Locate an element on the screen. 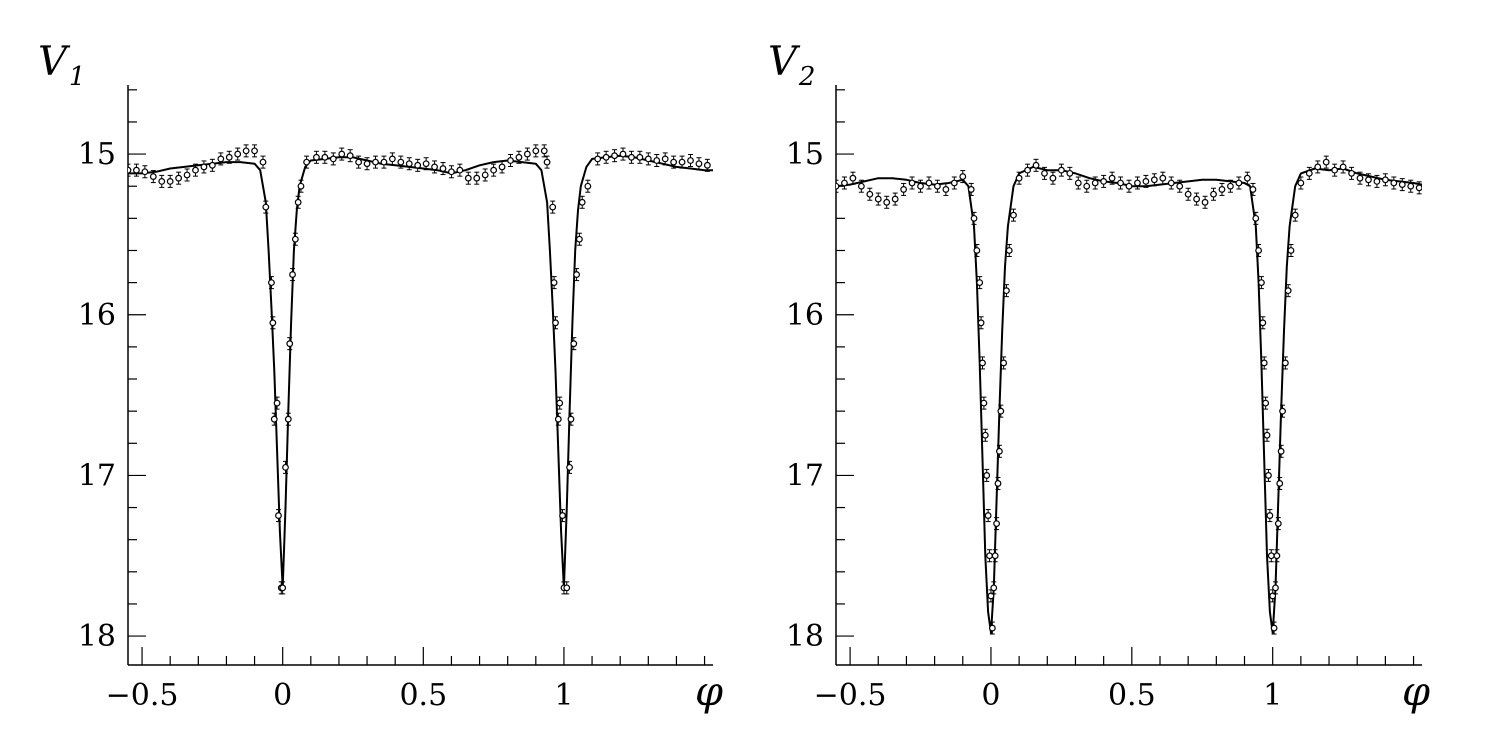 This screenshot has height=753, width=1495. x-tick-label: 0.5 is located at coordinates (423, 695).